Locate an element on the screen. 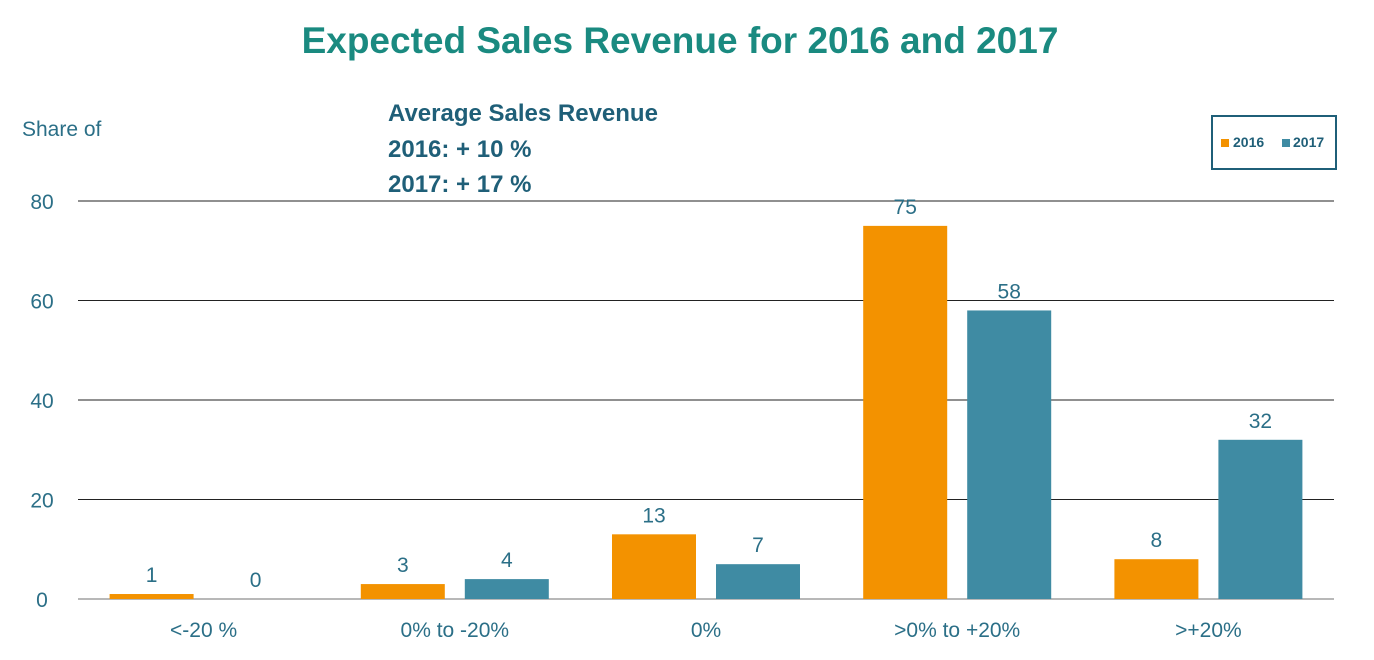  data-label-2017-4: 32 is located at coordinates (1260, 421).